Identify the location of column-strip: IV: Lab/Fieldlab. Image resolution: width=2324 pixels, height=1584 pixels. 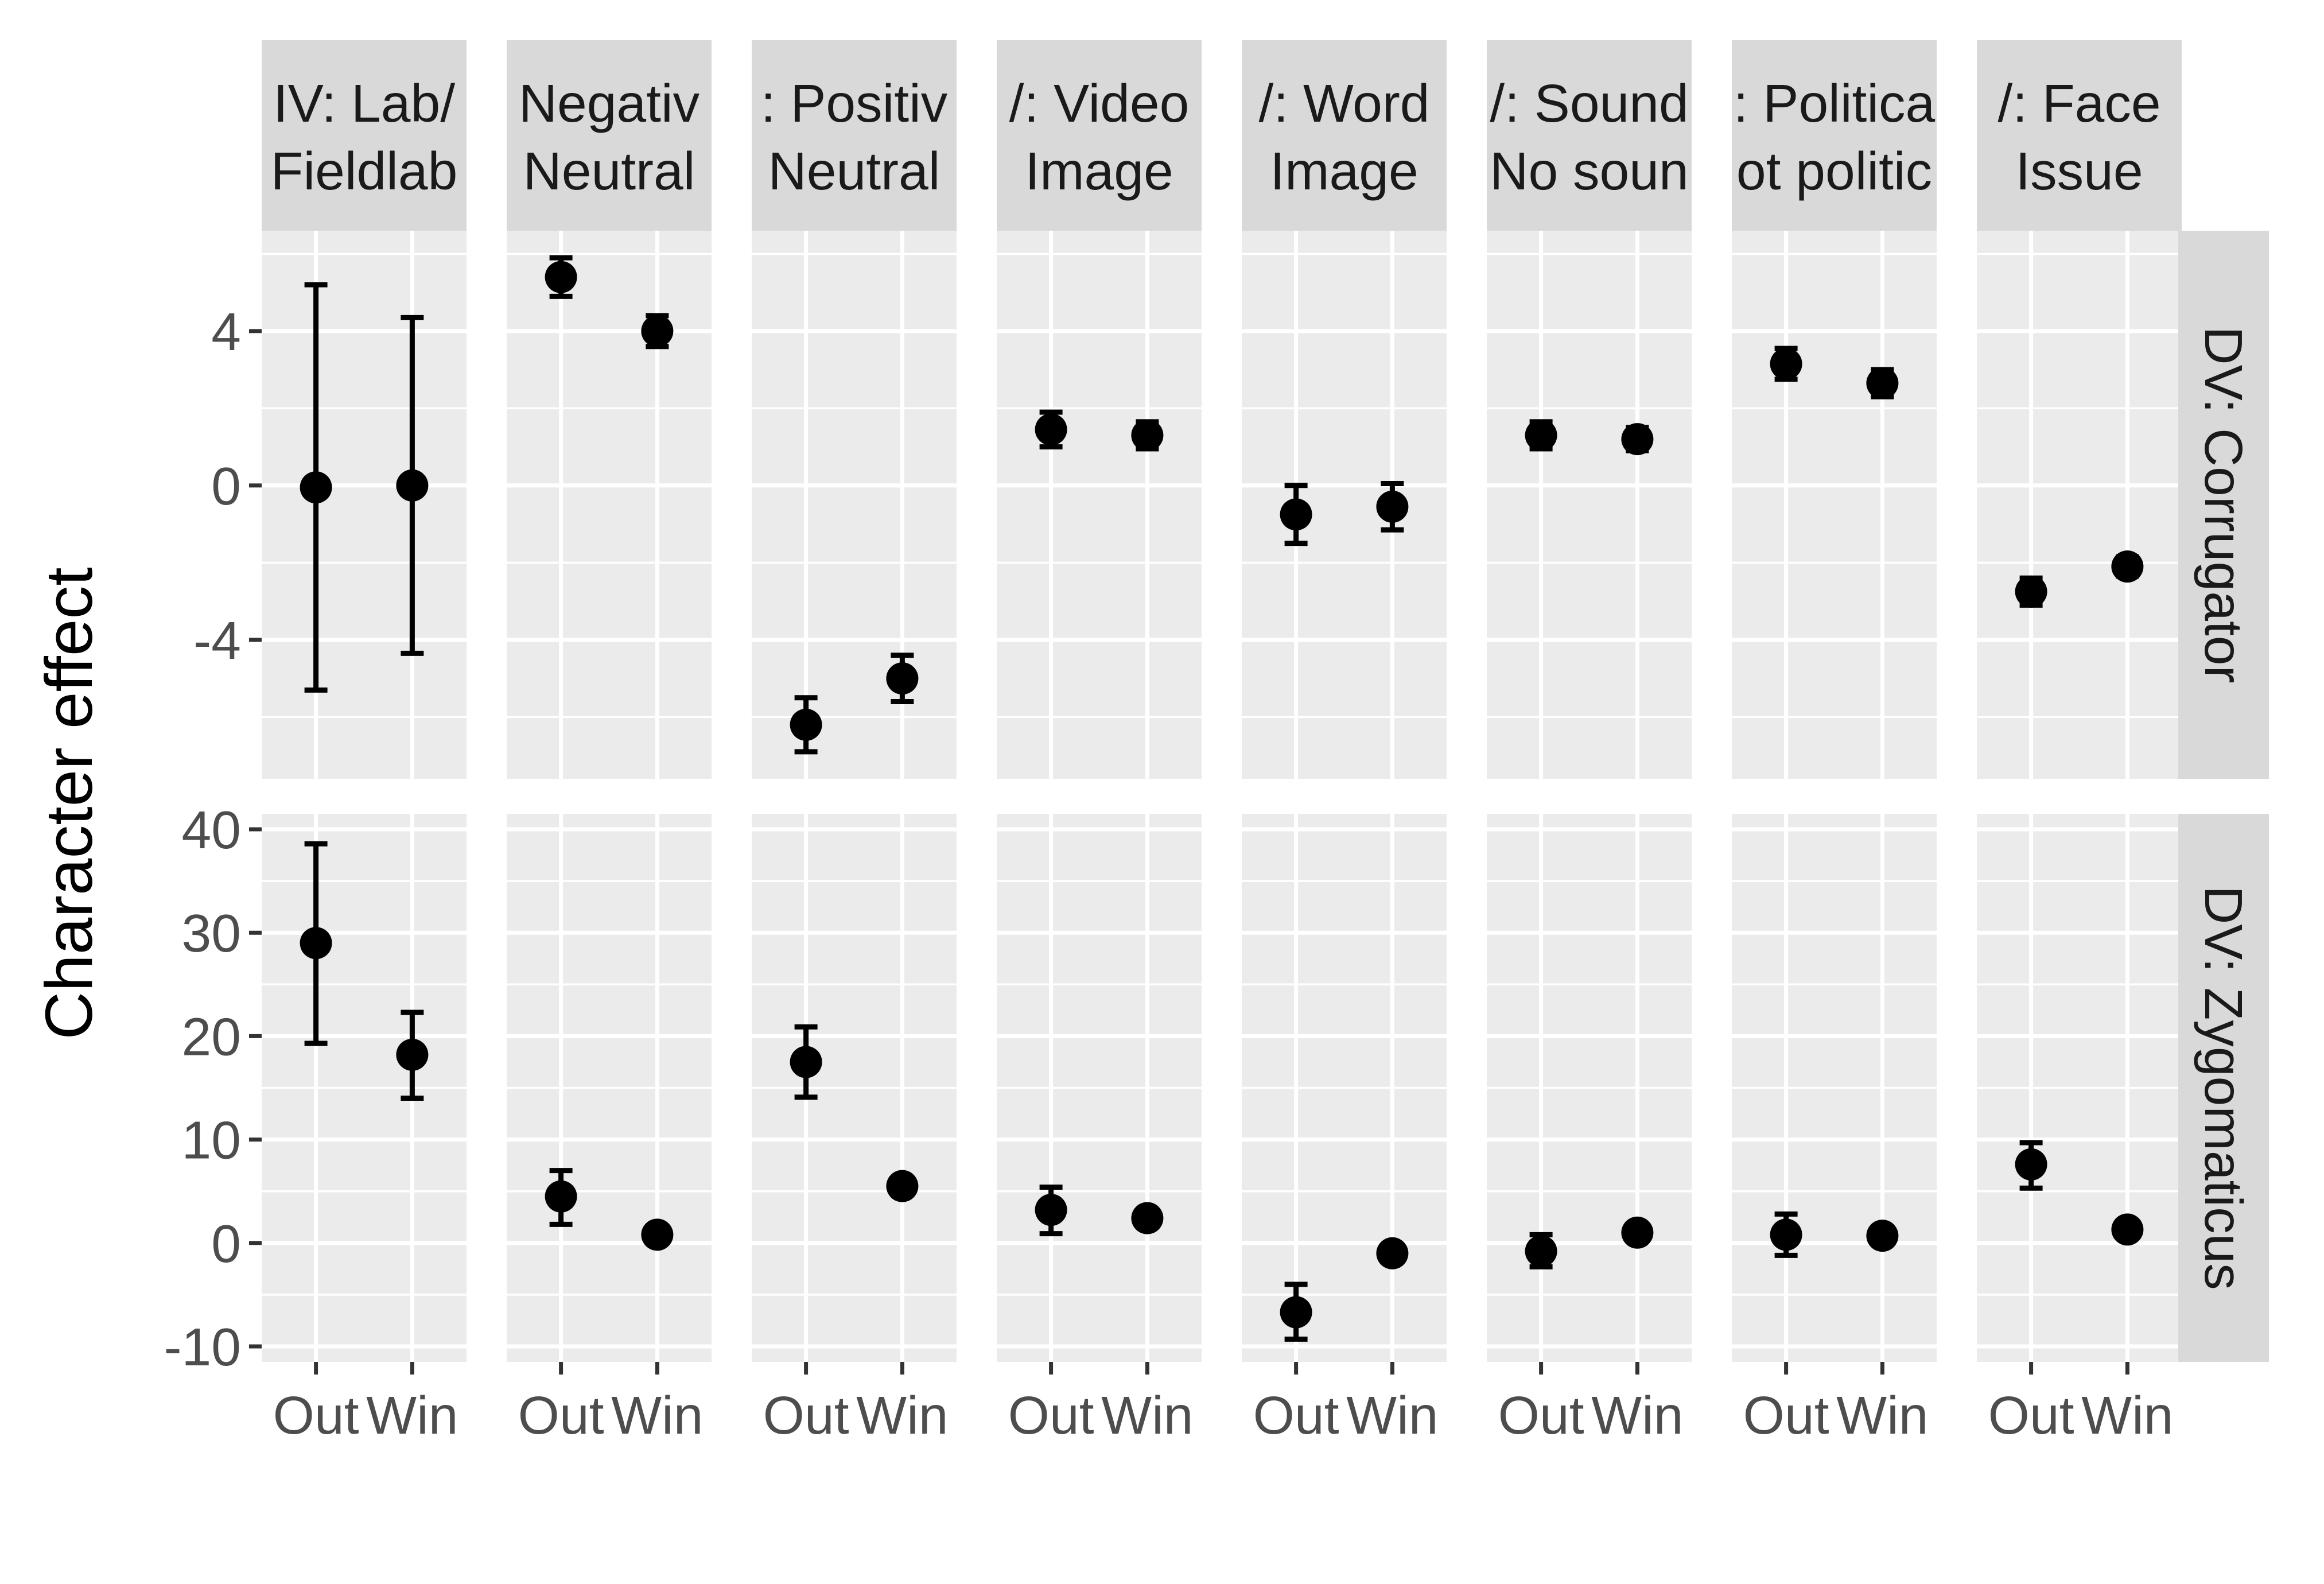
(365, 135).